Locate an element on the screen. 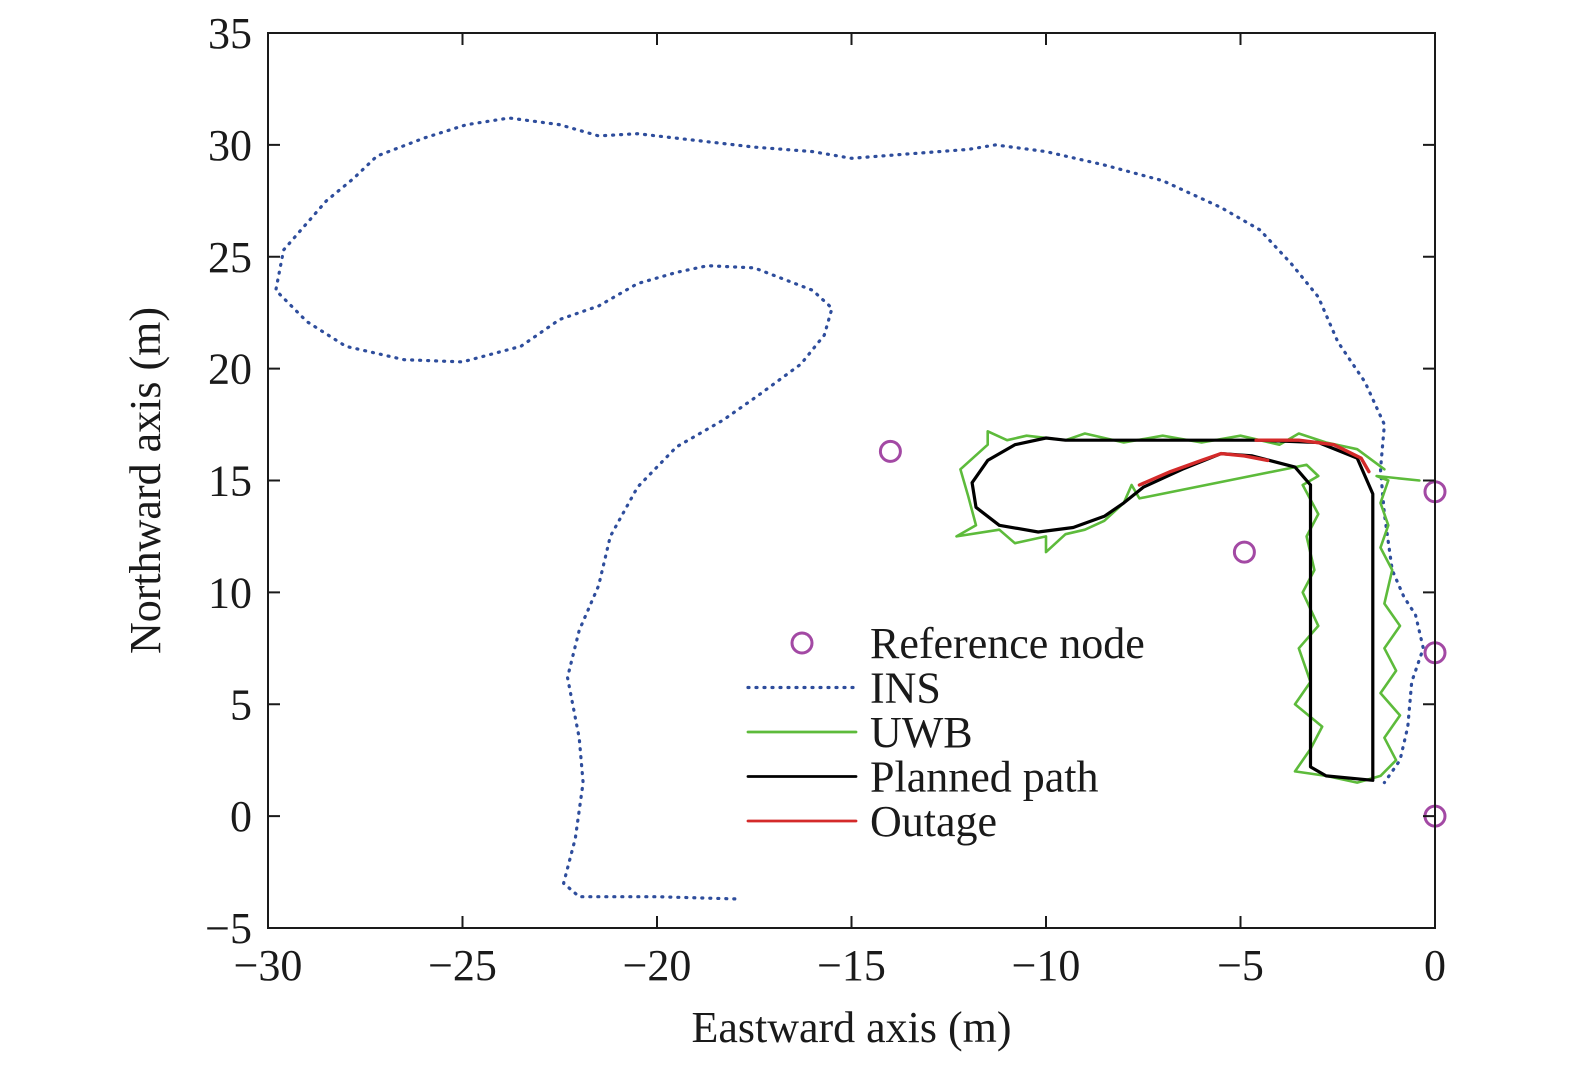  legend-label-2: UWB is located at coordinates (921, 732).